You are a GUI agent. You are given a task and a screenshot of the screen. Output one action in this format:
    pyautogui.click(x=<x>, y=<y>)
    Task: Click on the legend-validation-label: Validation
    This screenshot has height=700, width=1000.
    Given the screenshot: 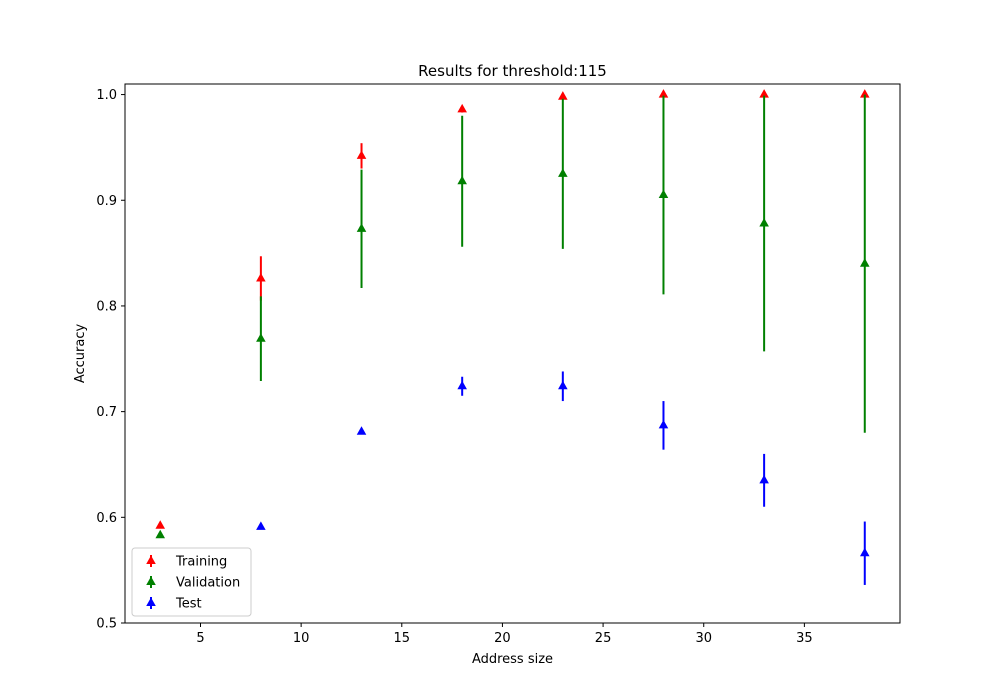 What is the action you would take?
    pyautogui.click(x=208, y=583)
    